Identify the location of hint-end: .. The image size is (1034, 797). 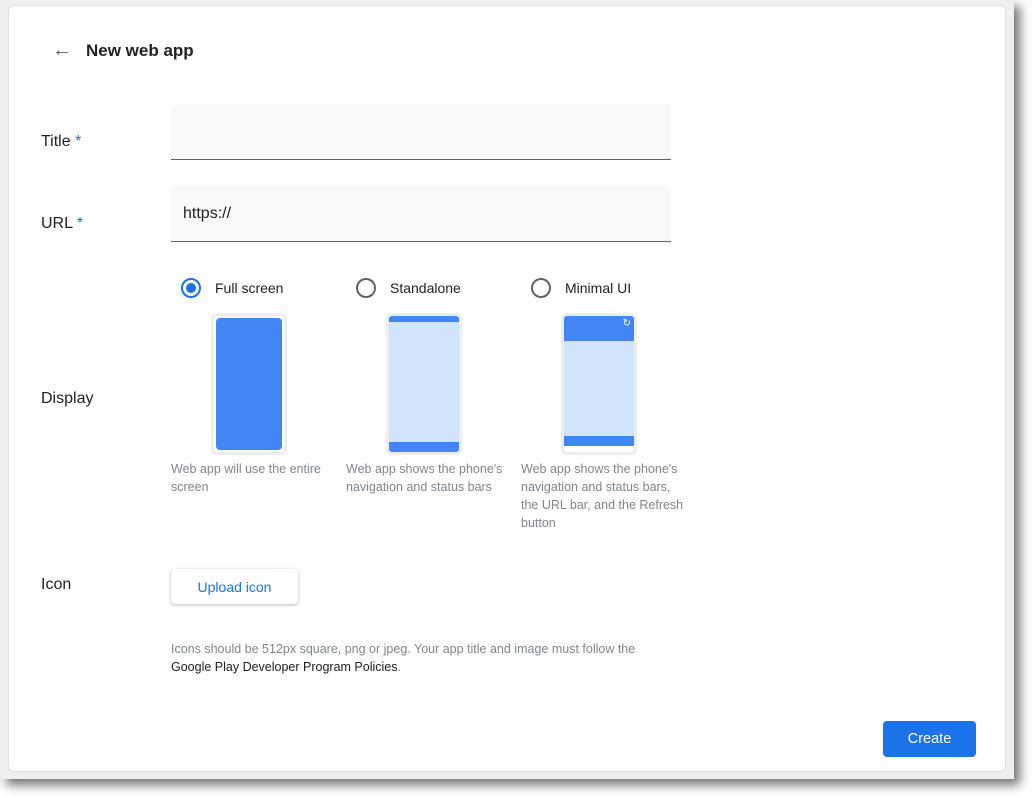
(399, 667).